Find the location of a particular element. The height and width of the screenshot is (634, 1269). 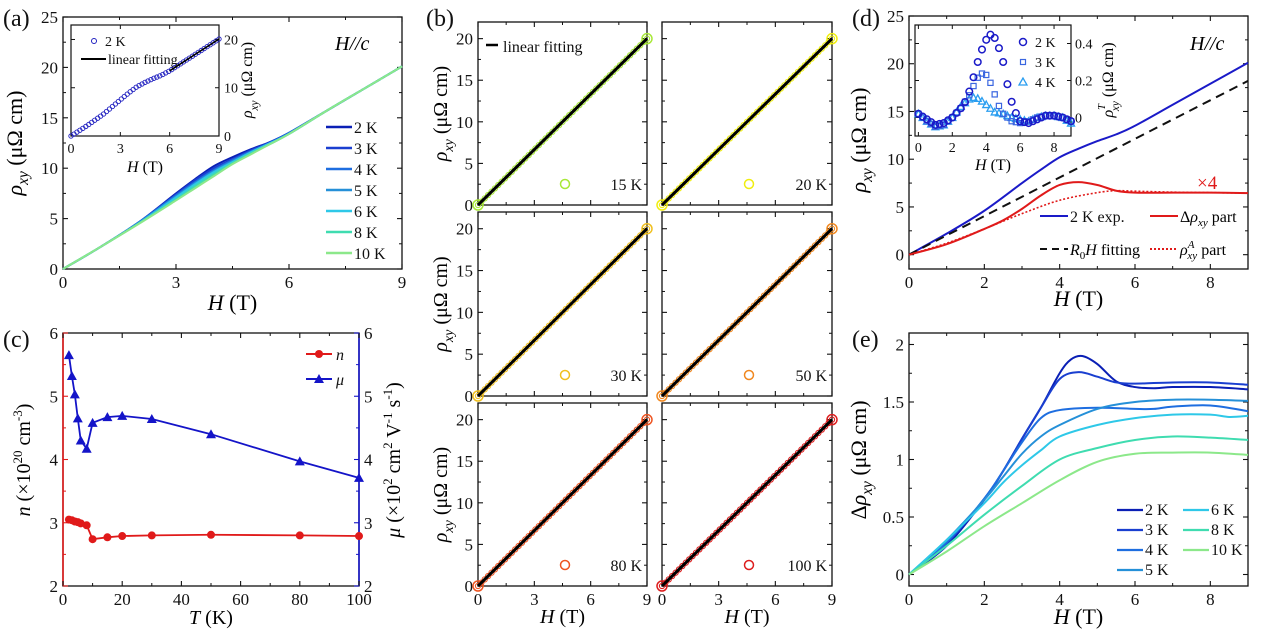

axis-title-sup: T is located at coordinates (1102, 106).